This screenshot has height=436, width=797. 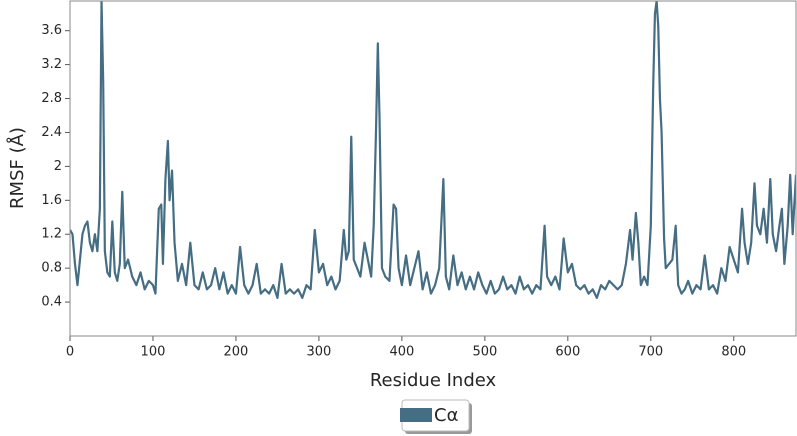 I want to click on x-tick-label: 200, so click(x=236, y=352).